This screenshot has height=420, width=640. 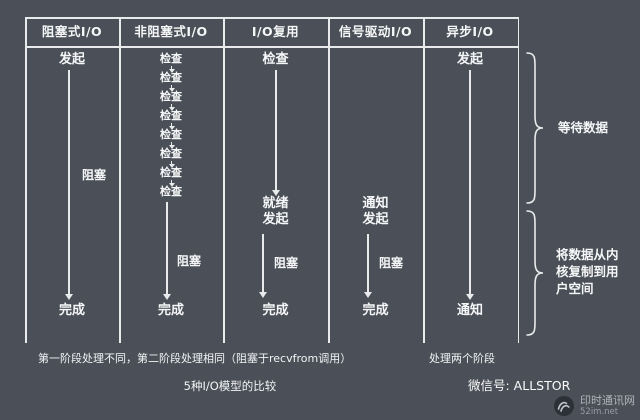 I want to click on async-two-phase-note: 处理两个阶段, so click(x=462, y=358).